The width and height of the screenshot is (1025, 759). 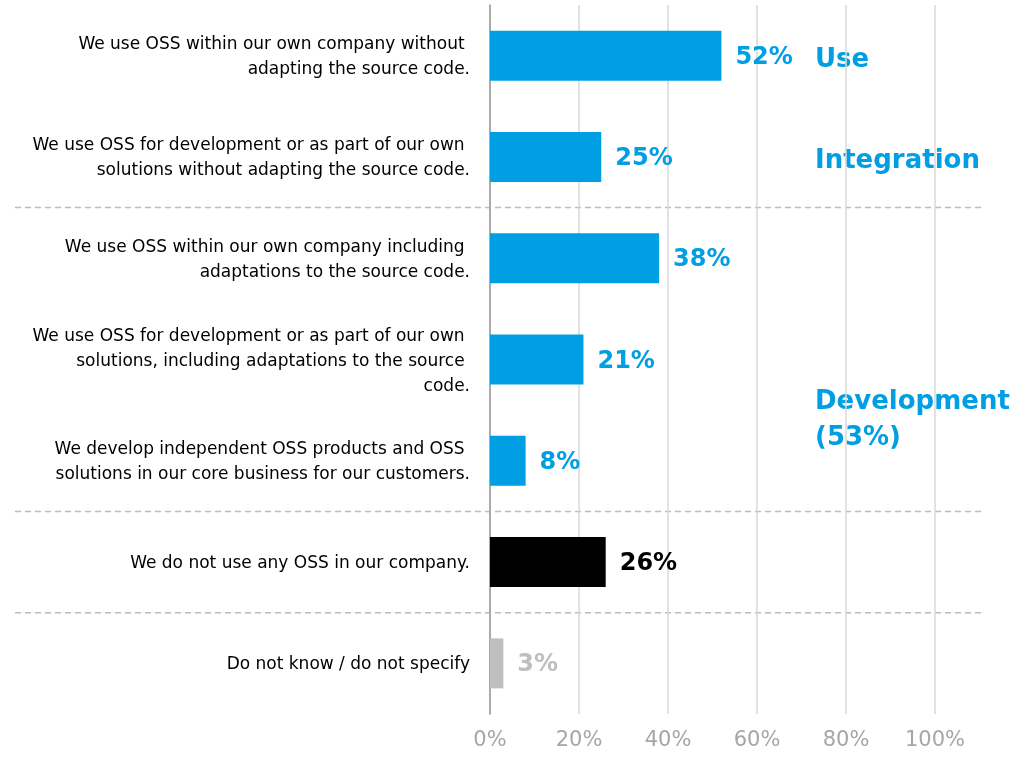 I want to click on x-tick-label: 80%, so click(x=846, y=738).